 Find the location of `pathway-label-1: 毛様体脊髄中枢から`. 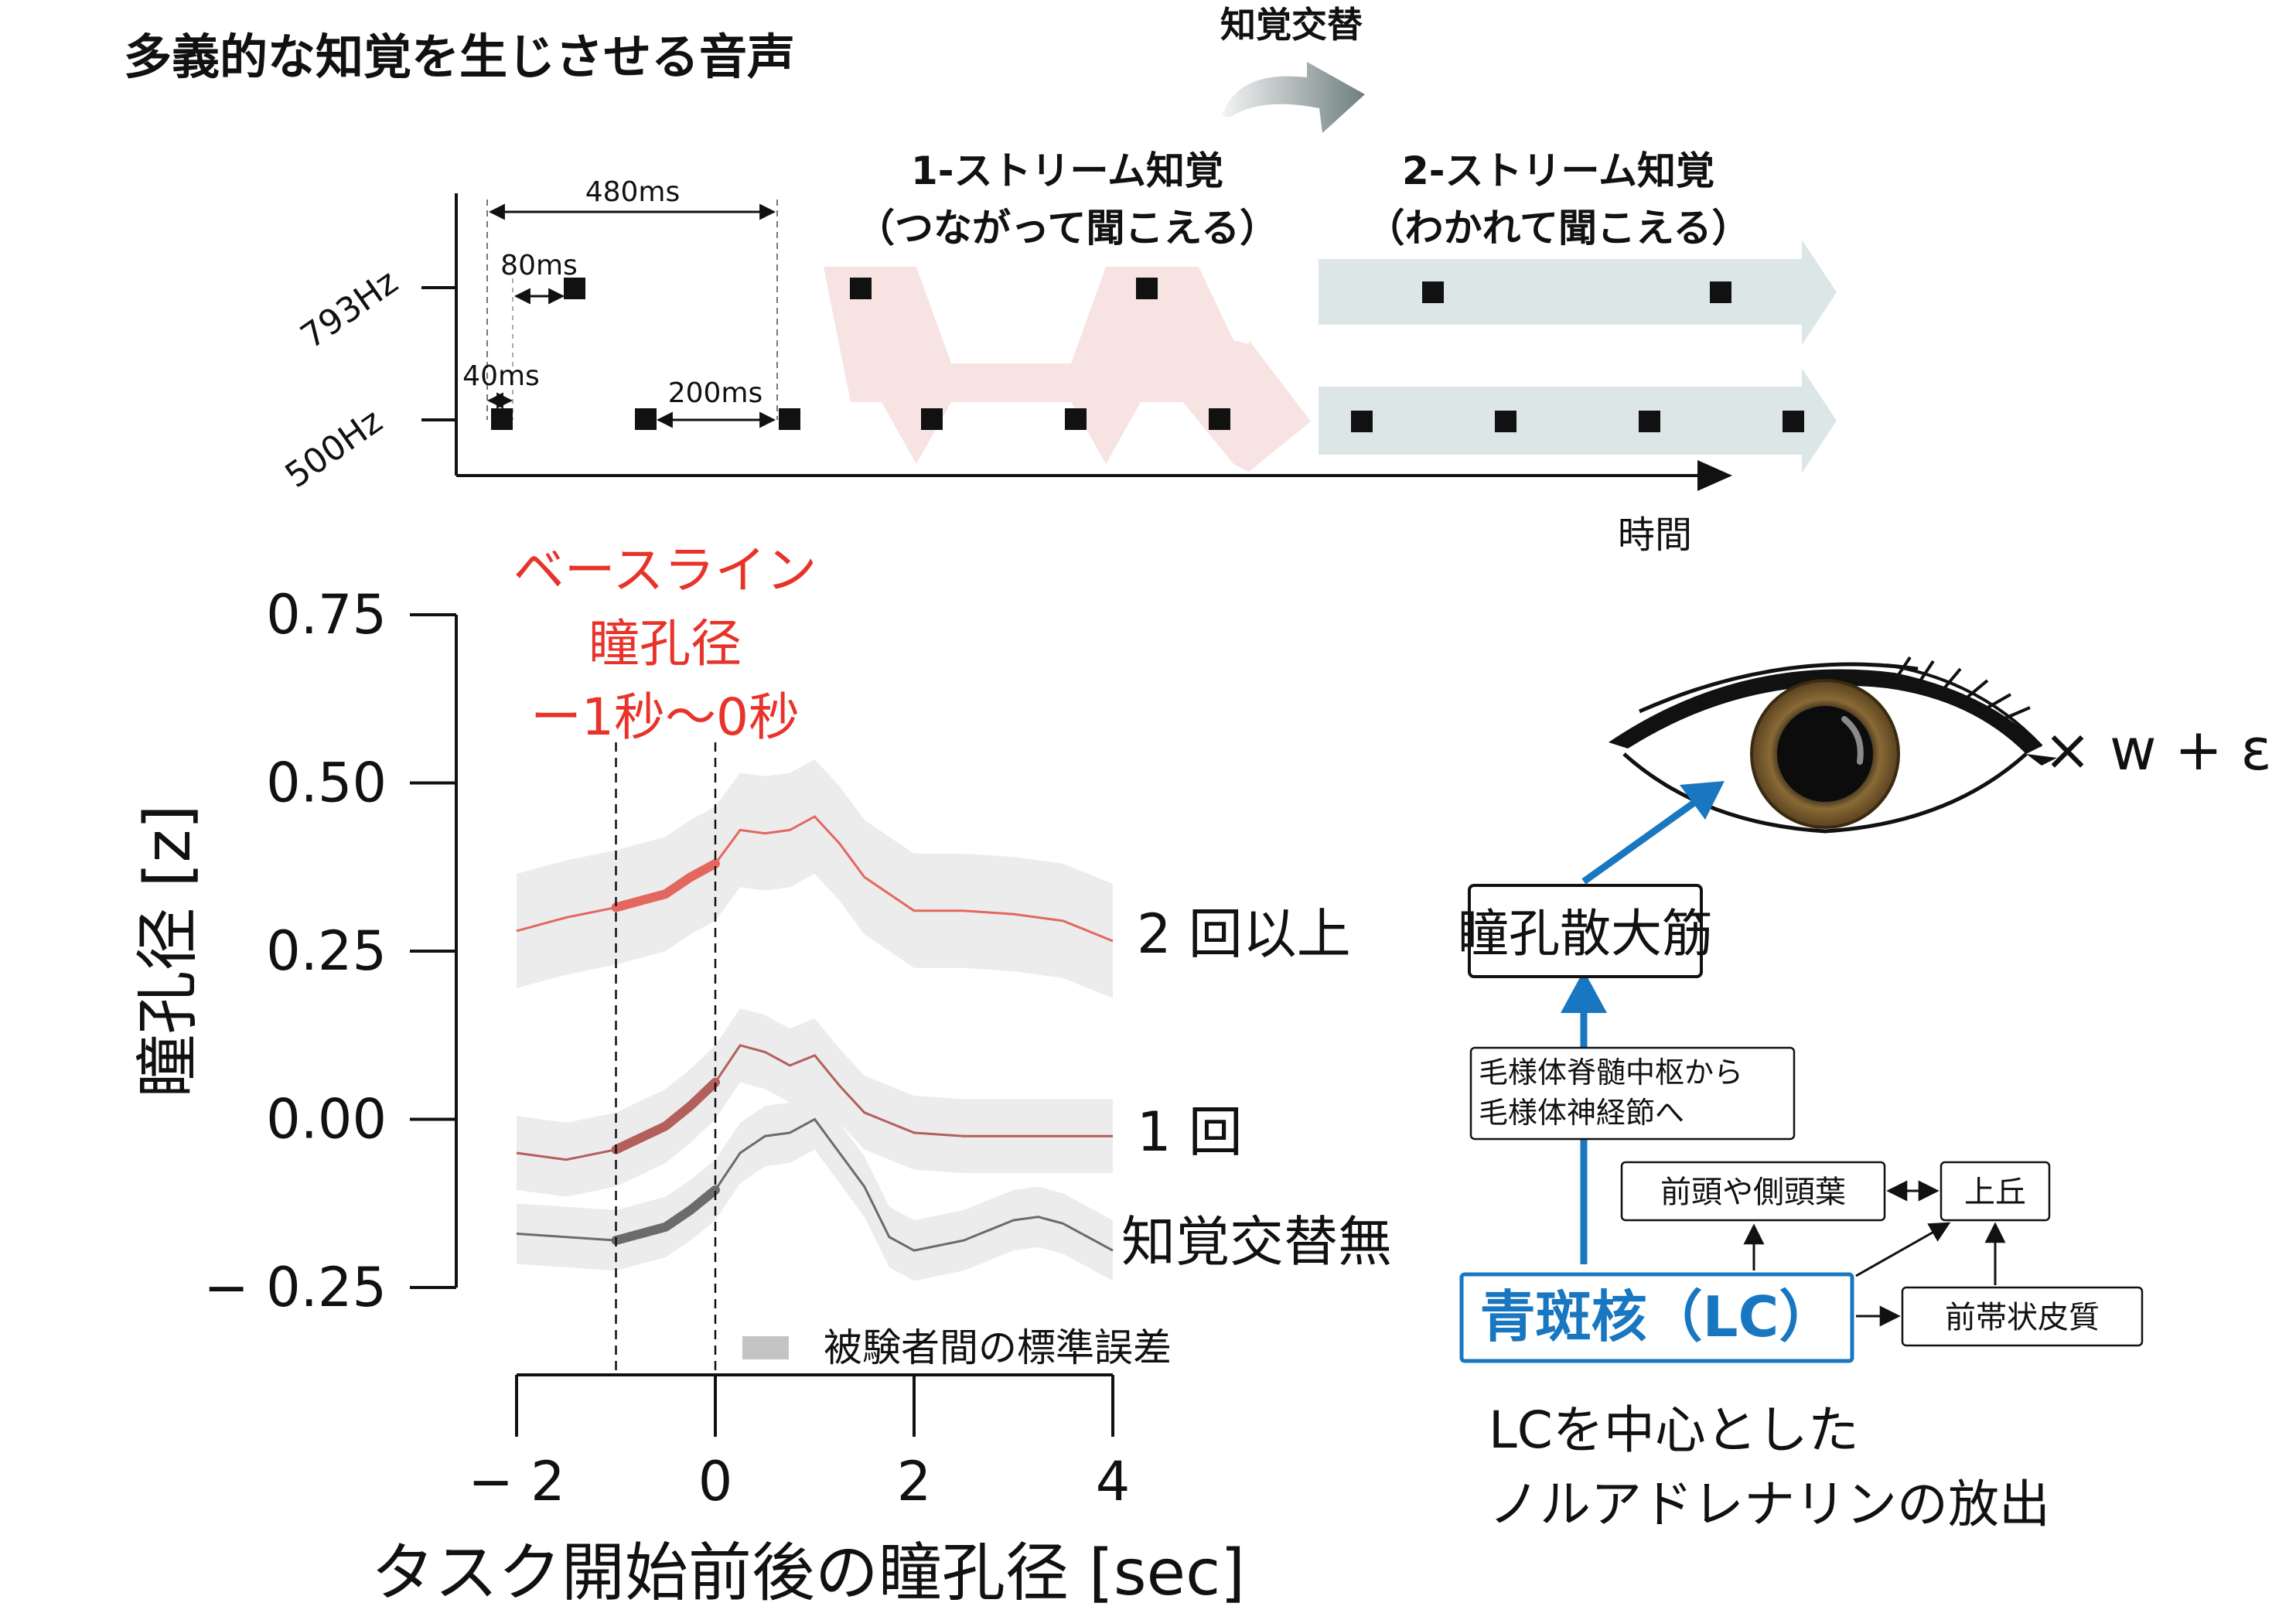

pathway-label-1: 毛様体脊髄中枢から is located at coordinates (1611, 1073).